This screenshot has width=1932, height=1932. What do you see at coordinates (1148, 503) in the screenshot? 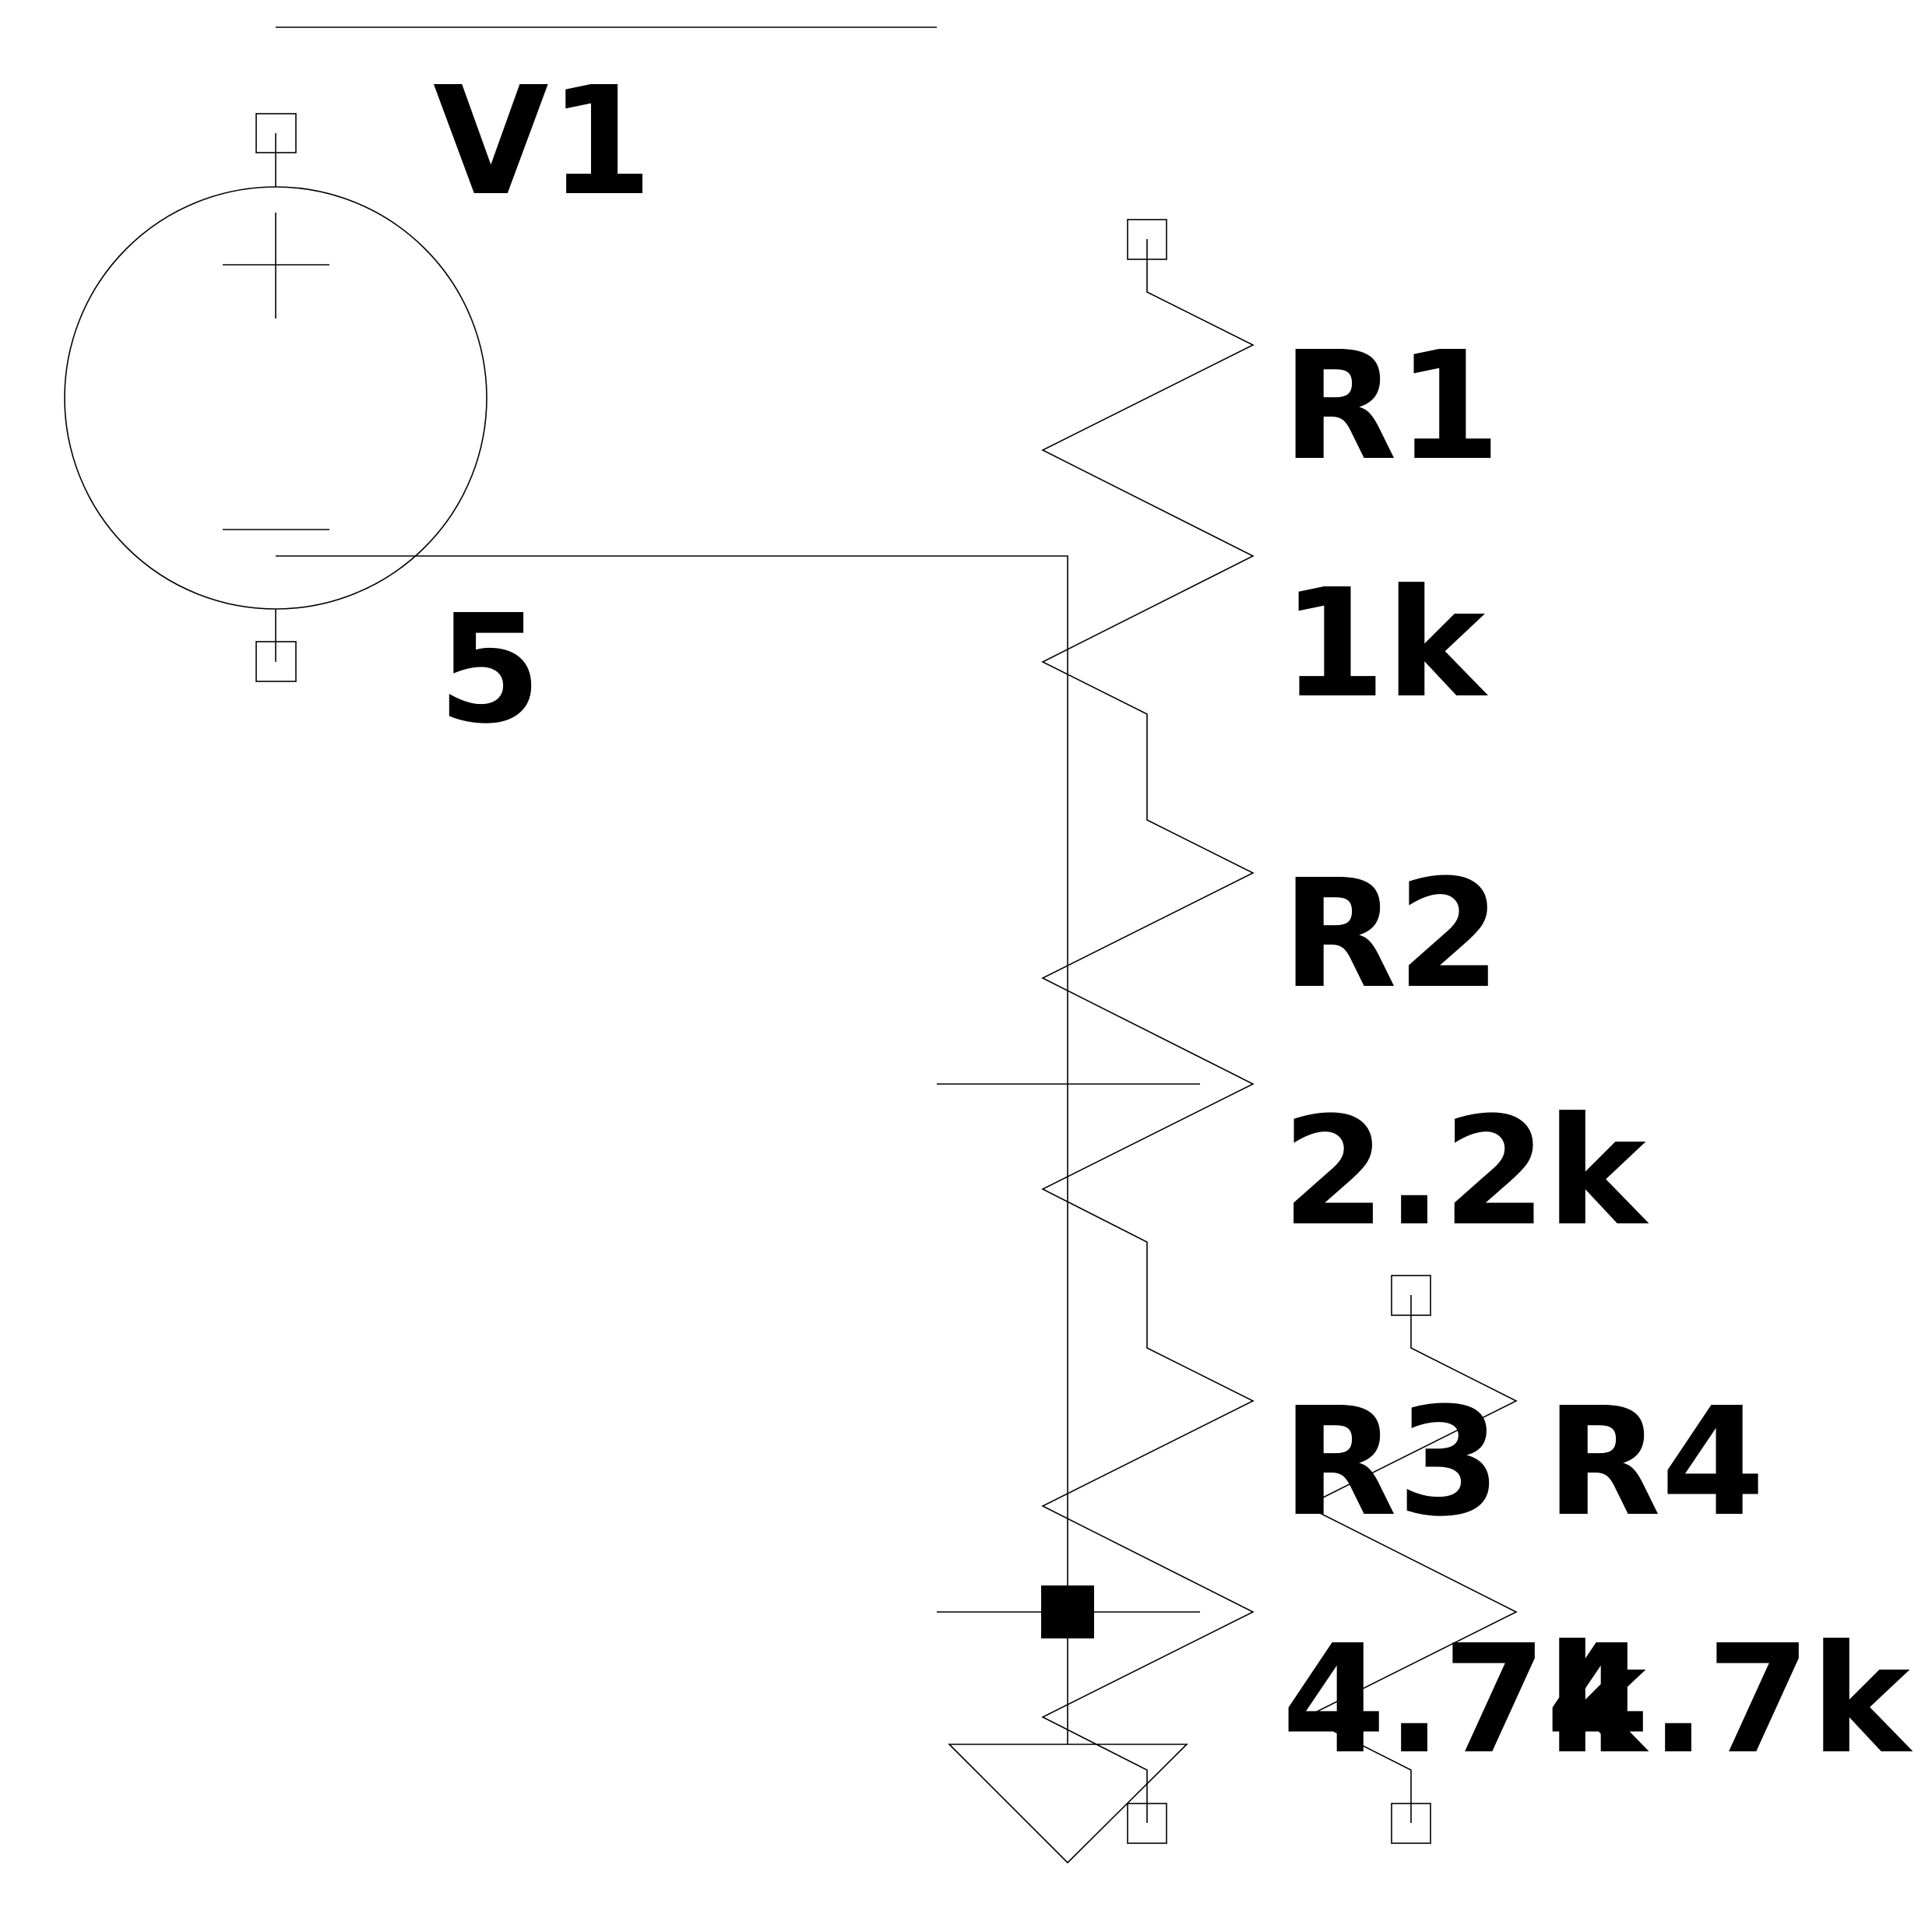
I see `r1-zigzag` at bounding box center [1148, 503].